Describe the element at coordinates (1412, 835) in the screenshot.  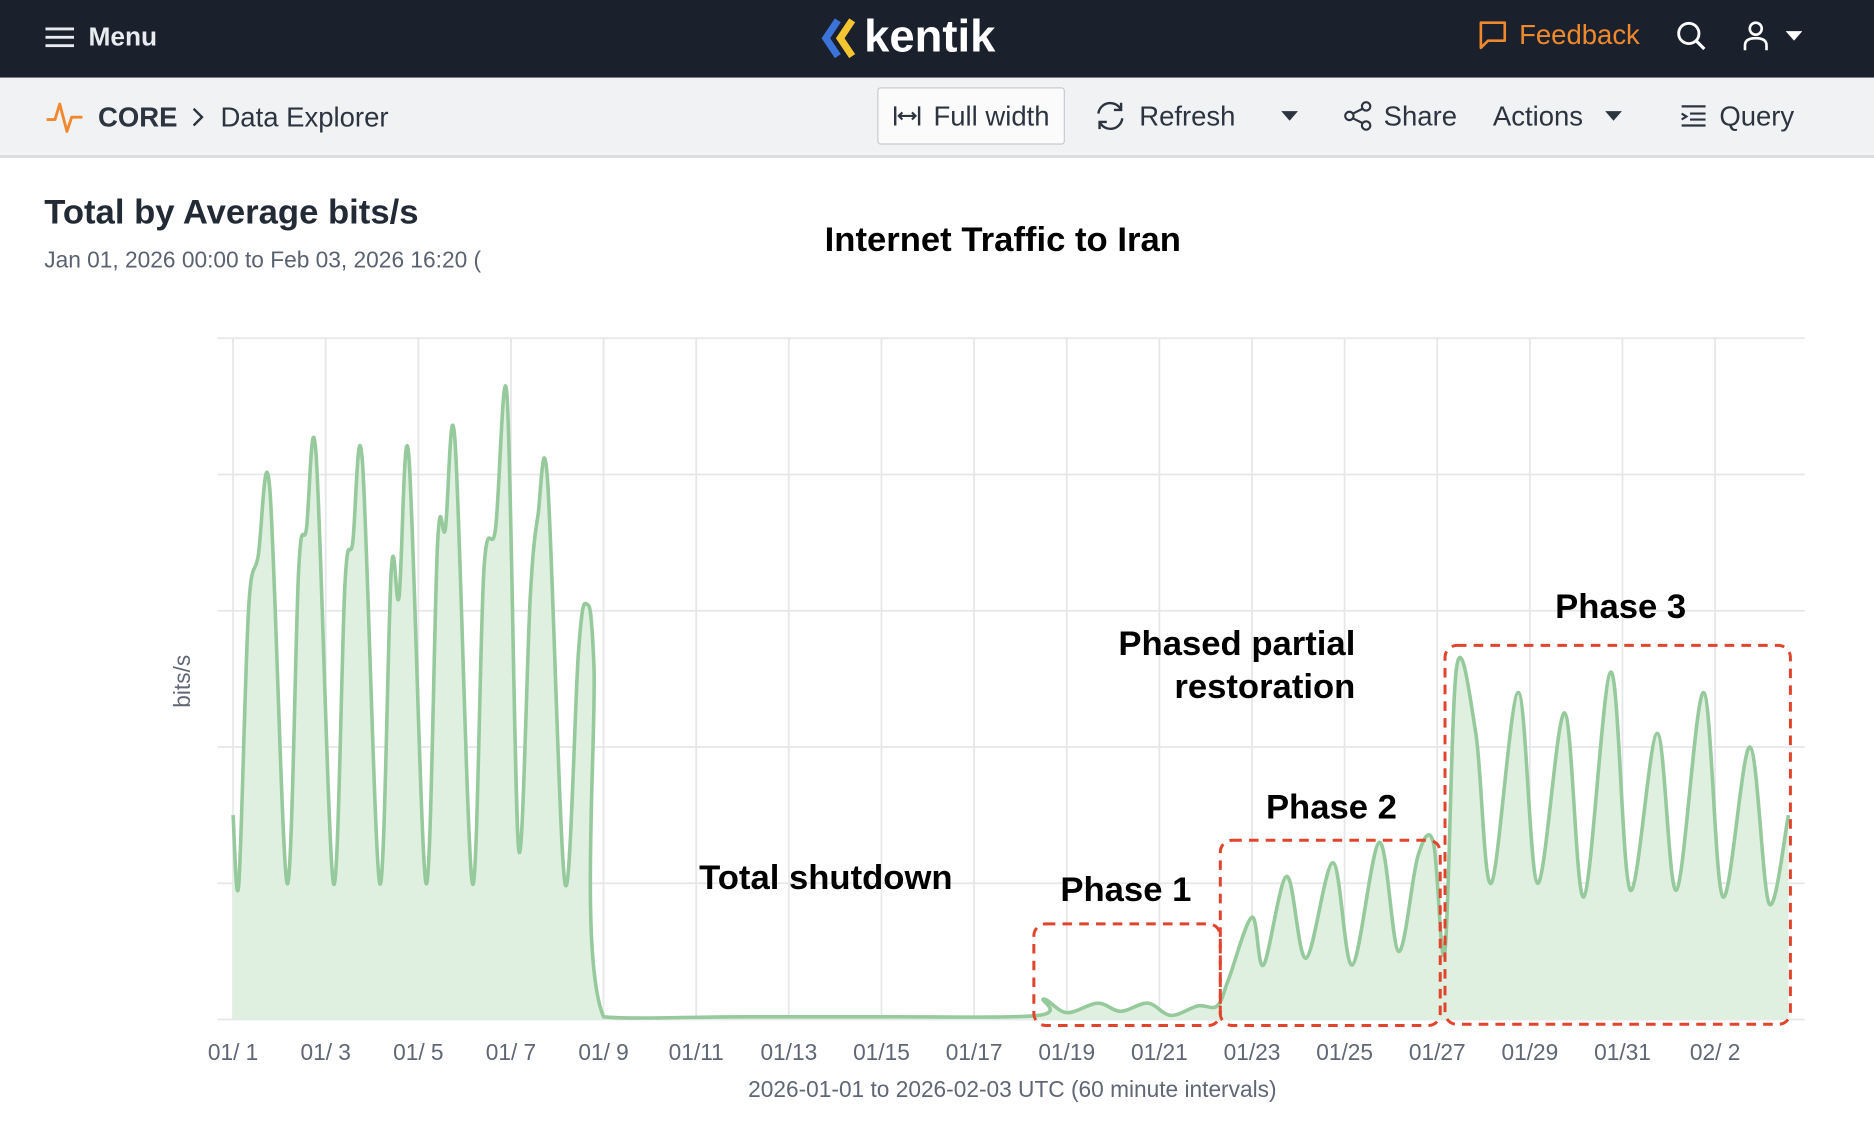
I see `annotation-boxes` at that location.